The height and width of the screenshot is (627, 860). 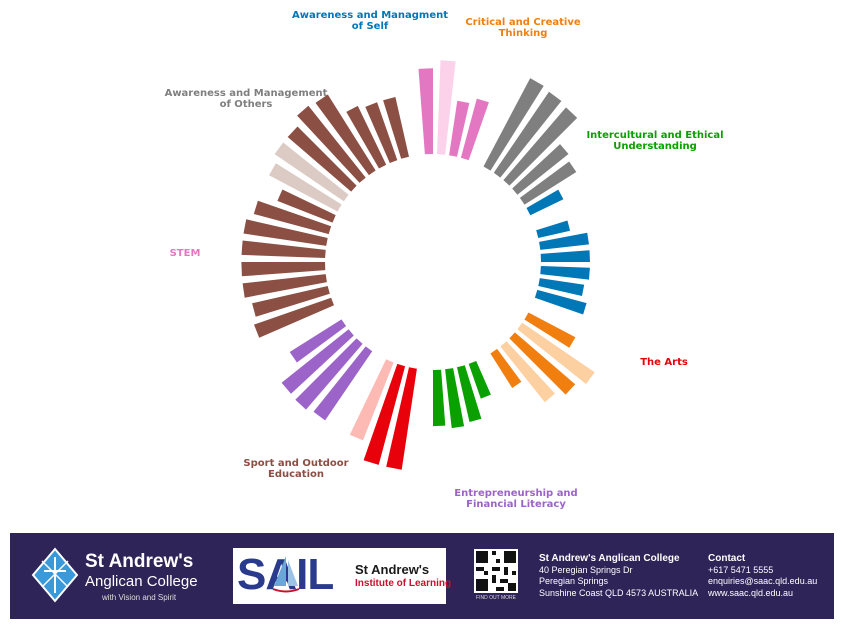 I want to click on label-critical-and-creative-thinking: Critical and Creative Thinking, so click(x=523, y=28).